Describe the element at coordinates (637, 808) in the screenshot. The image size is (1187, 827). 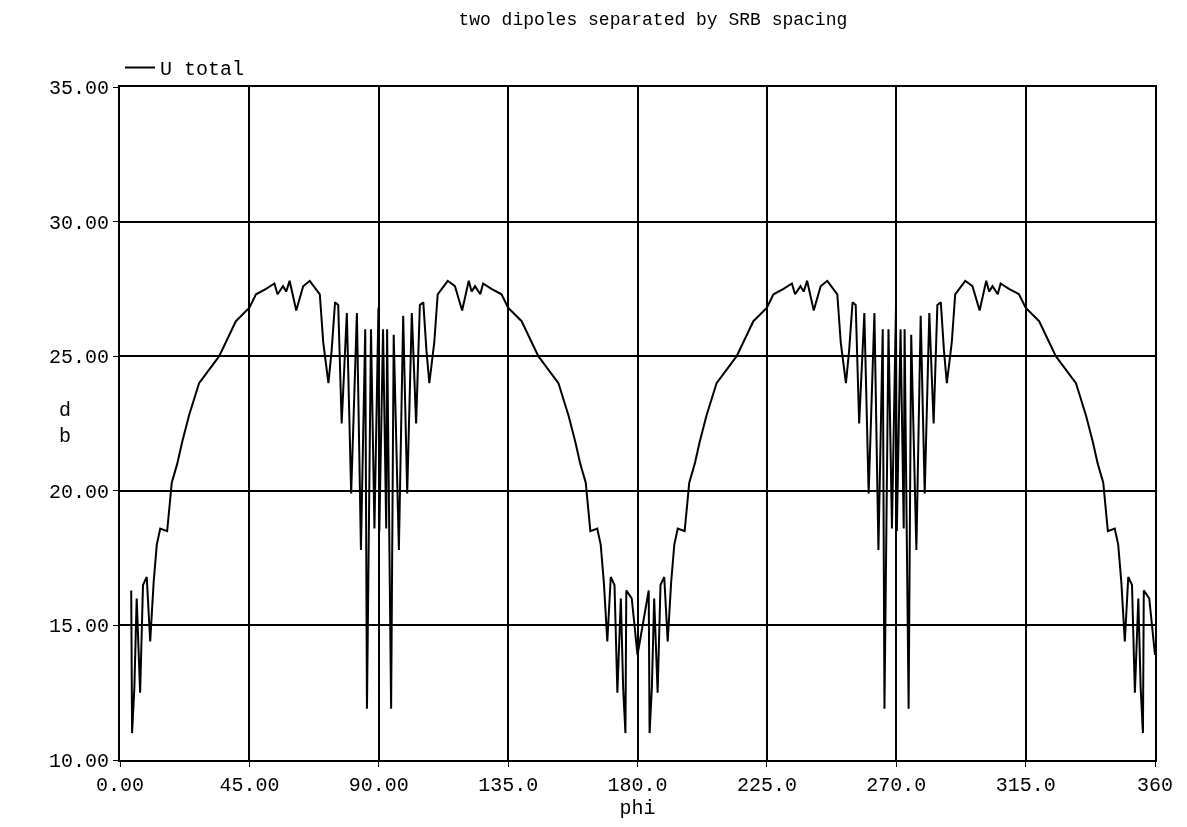
I see `x-axis-title: phi` at that location.